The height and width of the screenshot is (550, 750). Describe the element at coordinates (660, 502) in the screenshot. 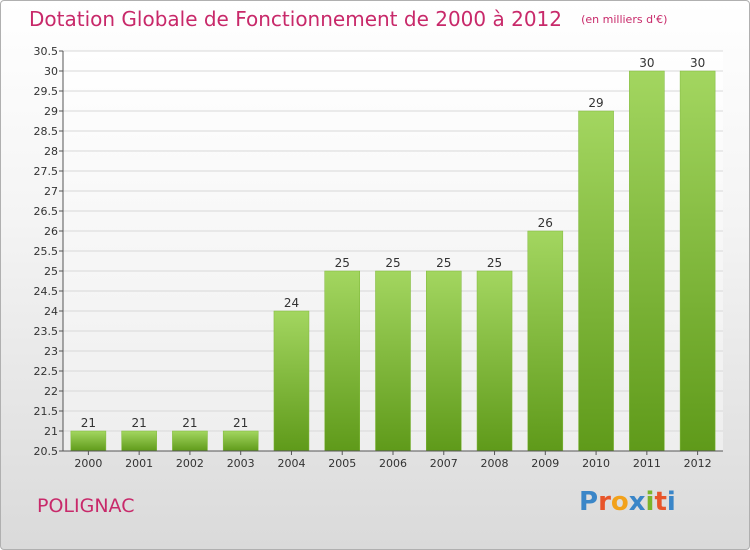

I see `logo-letter: t` at that location.